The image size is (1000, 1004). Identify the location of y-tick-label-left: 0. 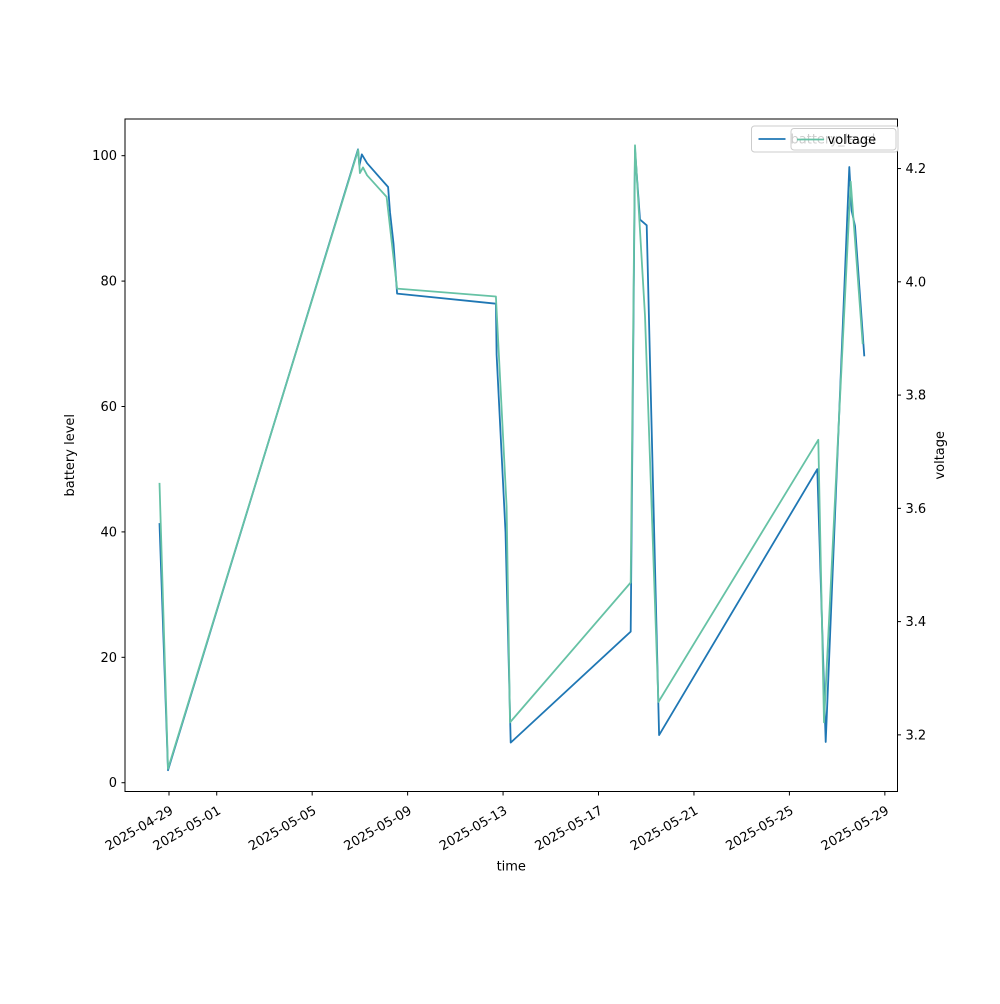
(113, 783).